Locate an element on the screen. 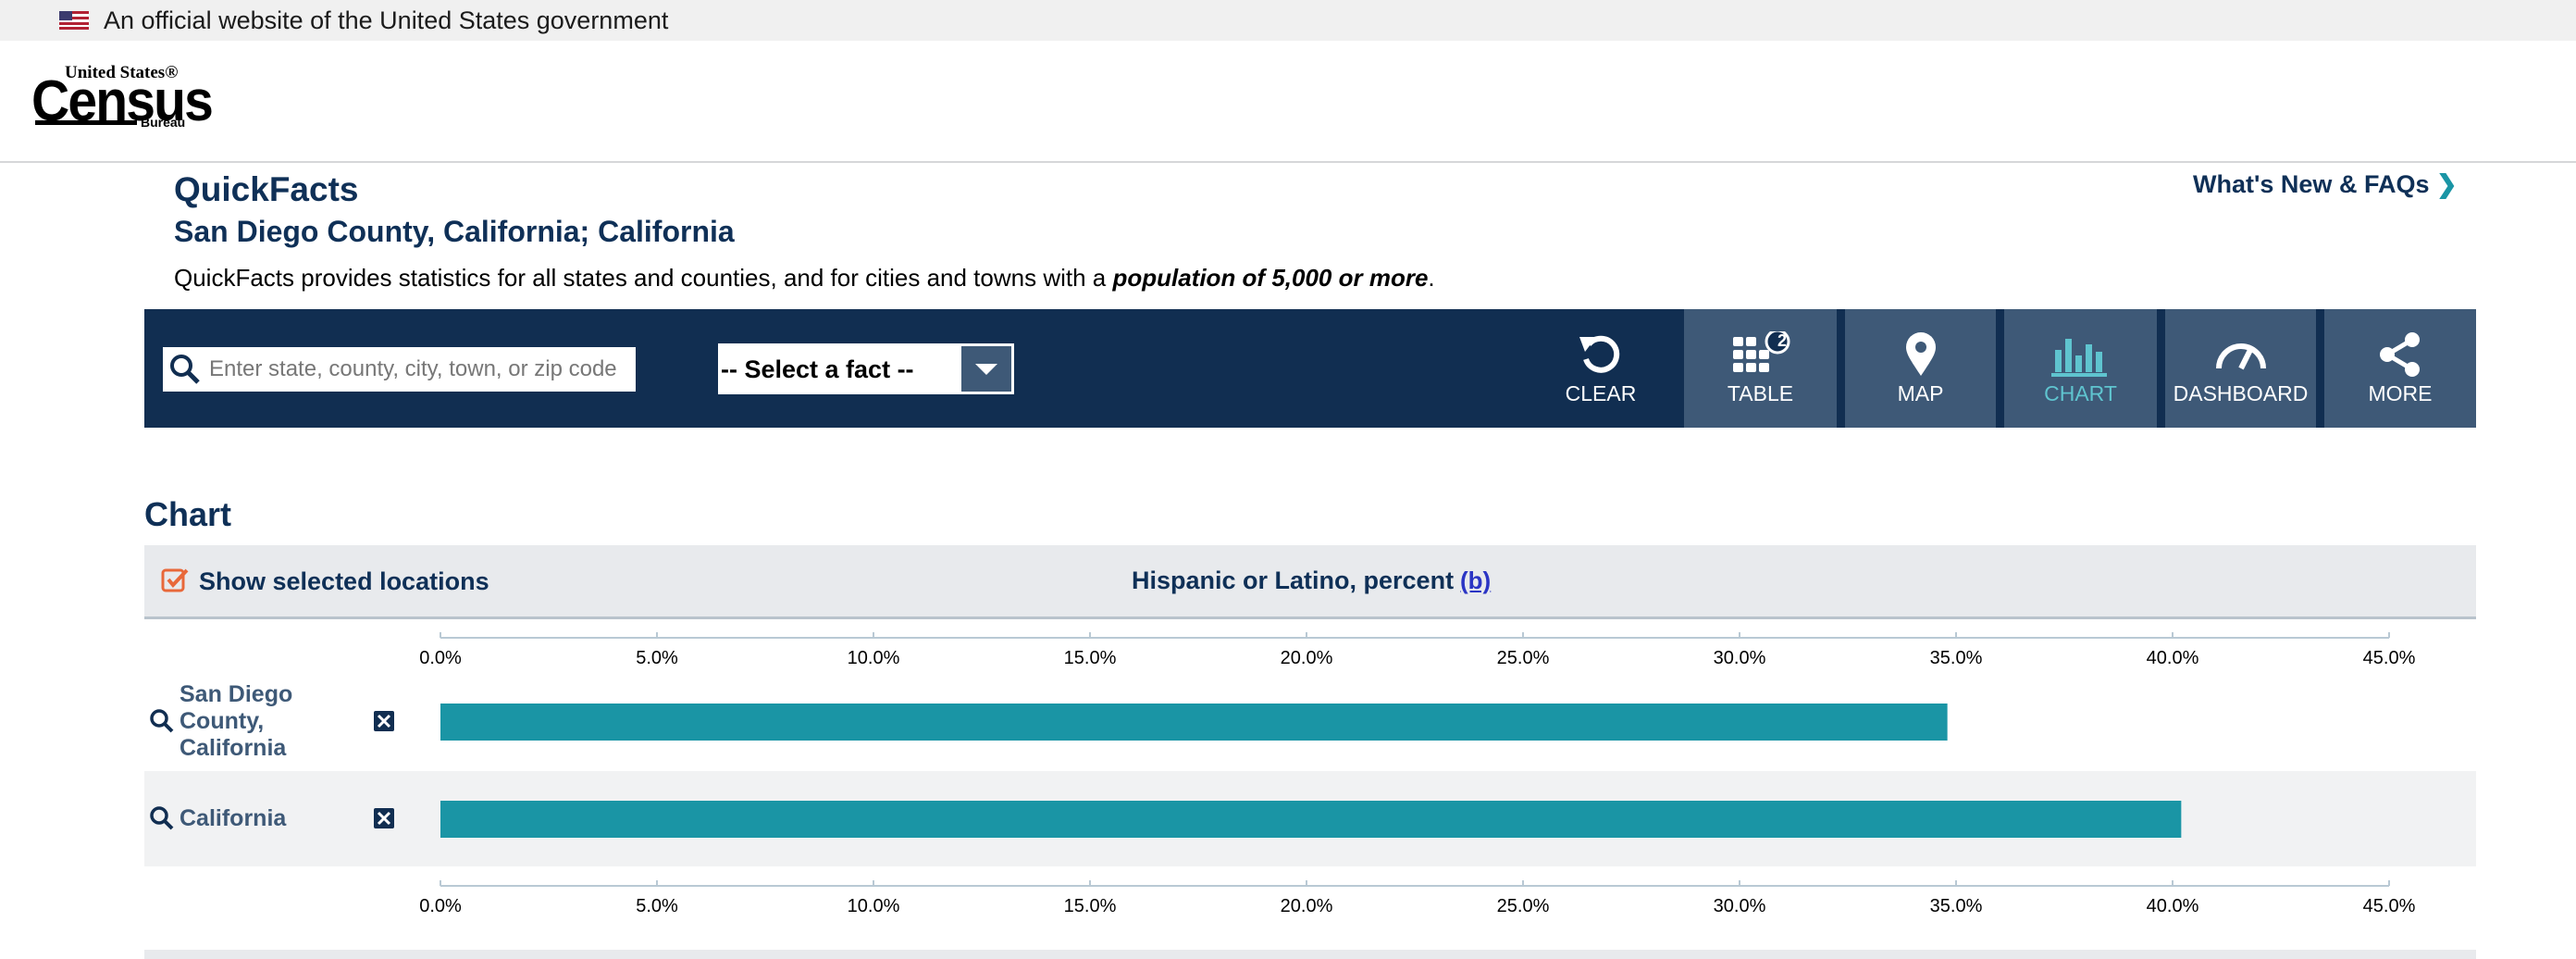  whats-new-text: What's New & FAQs is located at coordinates (2312, 184).